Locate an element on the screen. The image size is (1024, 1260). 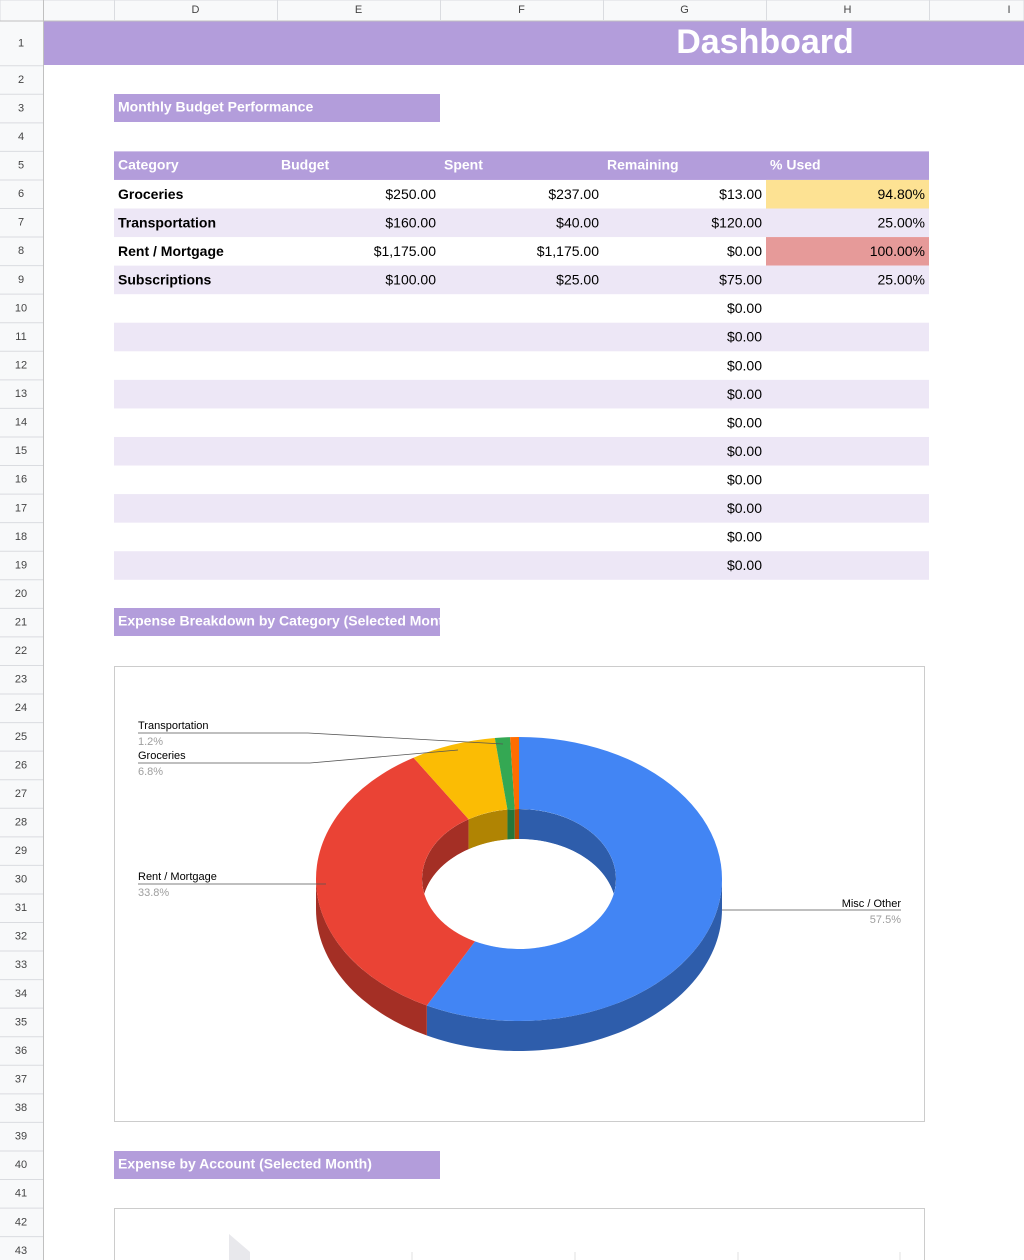
title-band is located at coordinates (533, 43).